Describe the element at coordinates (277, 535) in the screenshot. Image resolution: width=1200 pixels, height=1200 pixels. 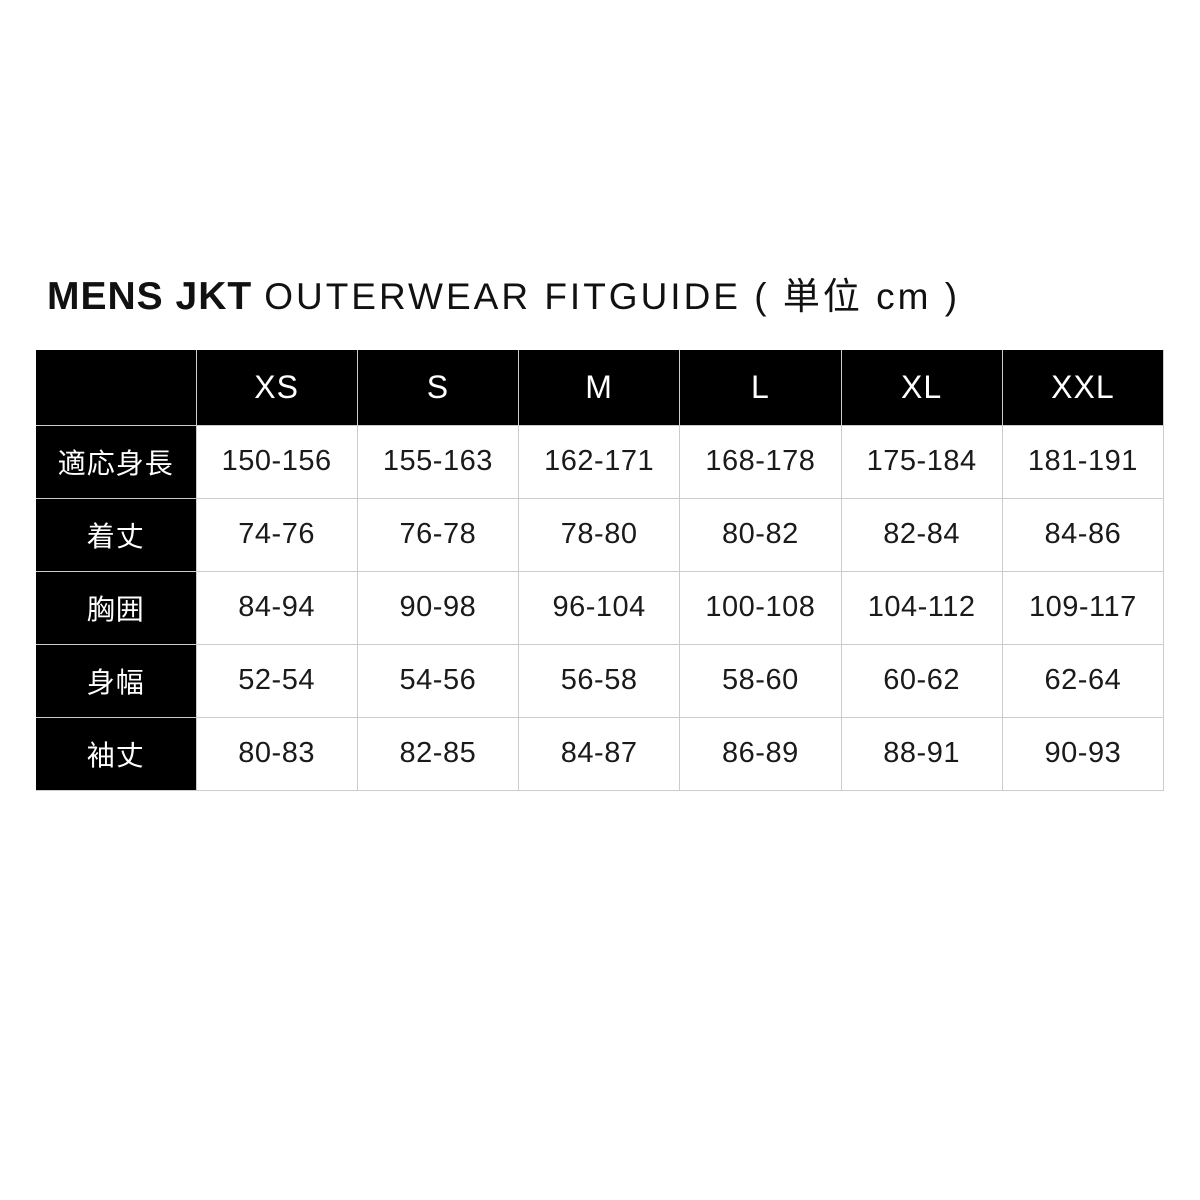
I see `table-cell: 74-76` at that location.